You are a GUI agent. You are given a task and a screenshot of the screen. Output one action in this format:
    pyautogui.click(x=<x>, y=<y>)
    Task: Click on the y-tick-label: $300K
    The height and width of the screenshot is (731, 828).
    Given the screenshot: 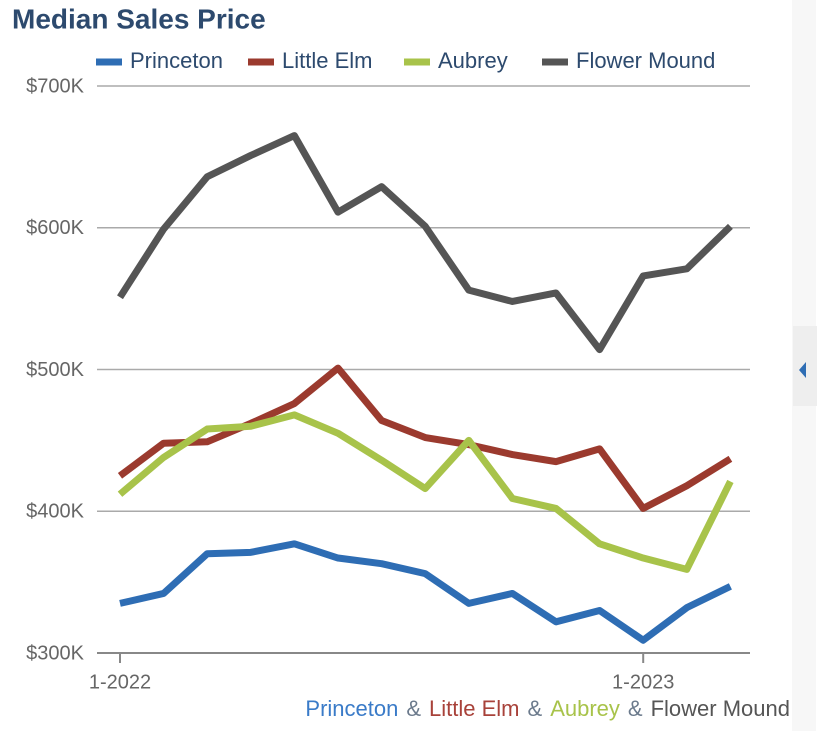 What is the action you would take?
    pyautogui.click(x=55, y=653)
    